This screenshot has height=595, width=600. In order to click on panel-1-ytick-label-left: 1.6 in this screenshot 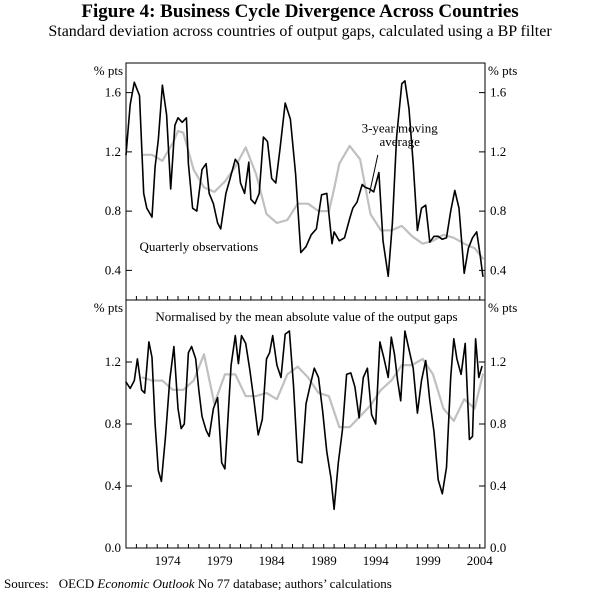, I will do `click(113, 92)`.